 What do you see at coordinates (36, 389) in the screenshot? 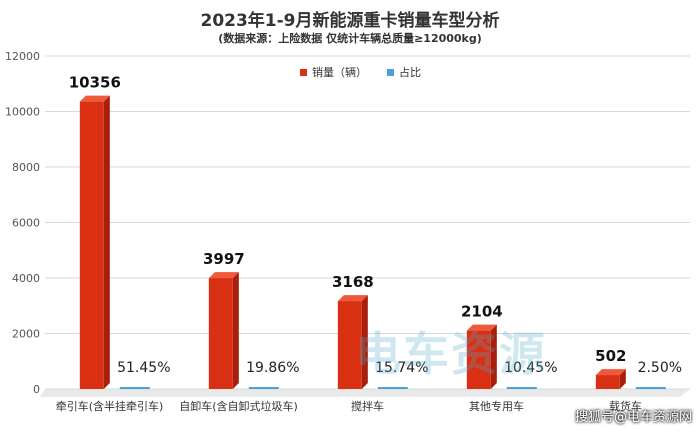
I see `y-tick-label: 0` at bounding box center [36, 389].